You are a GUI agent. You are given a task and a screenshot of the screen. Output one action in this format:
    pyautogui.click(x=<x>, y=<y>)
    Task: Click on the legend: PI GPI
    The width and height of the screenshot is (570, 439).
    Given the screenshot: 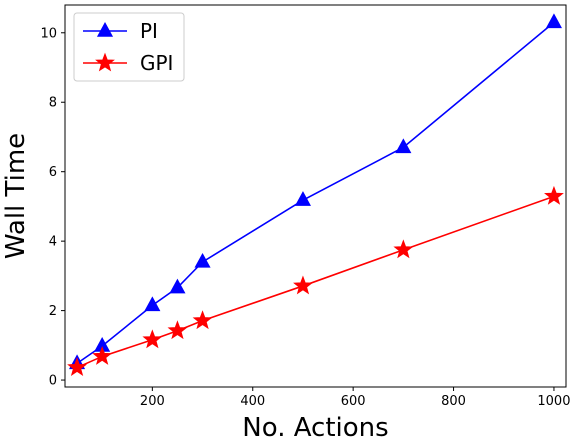 What is the action you would take?
    pyautogui.click(x=129, y=47)
    